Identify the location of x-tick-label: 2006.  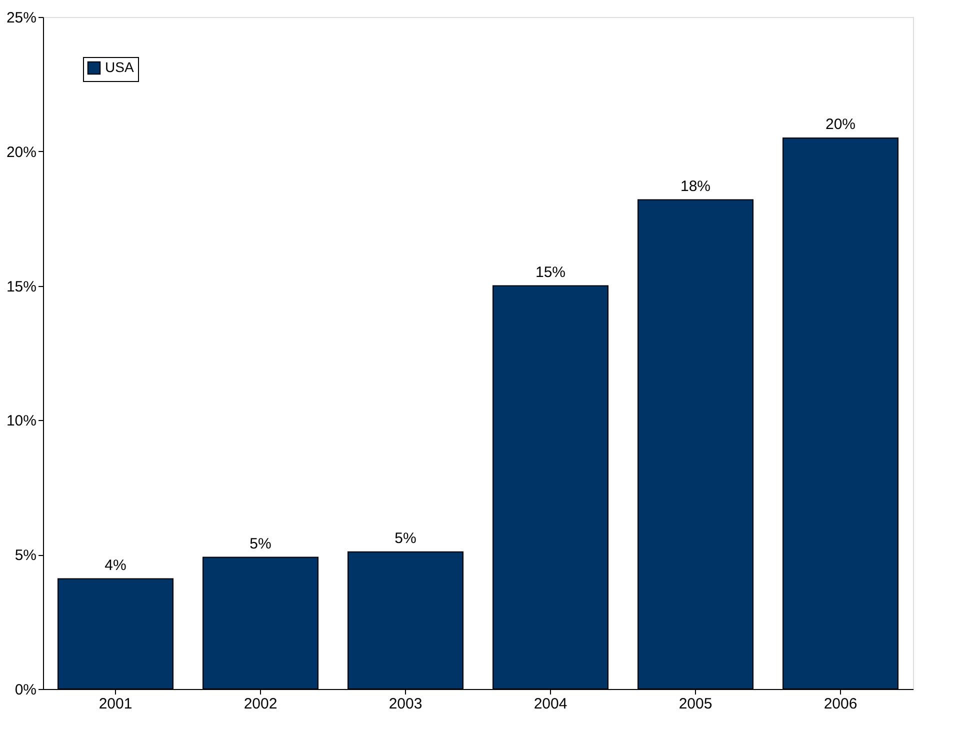
(841, 704).